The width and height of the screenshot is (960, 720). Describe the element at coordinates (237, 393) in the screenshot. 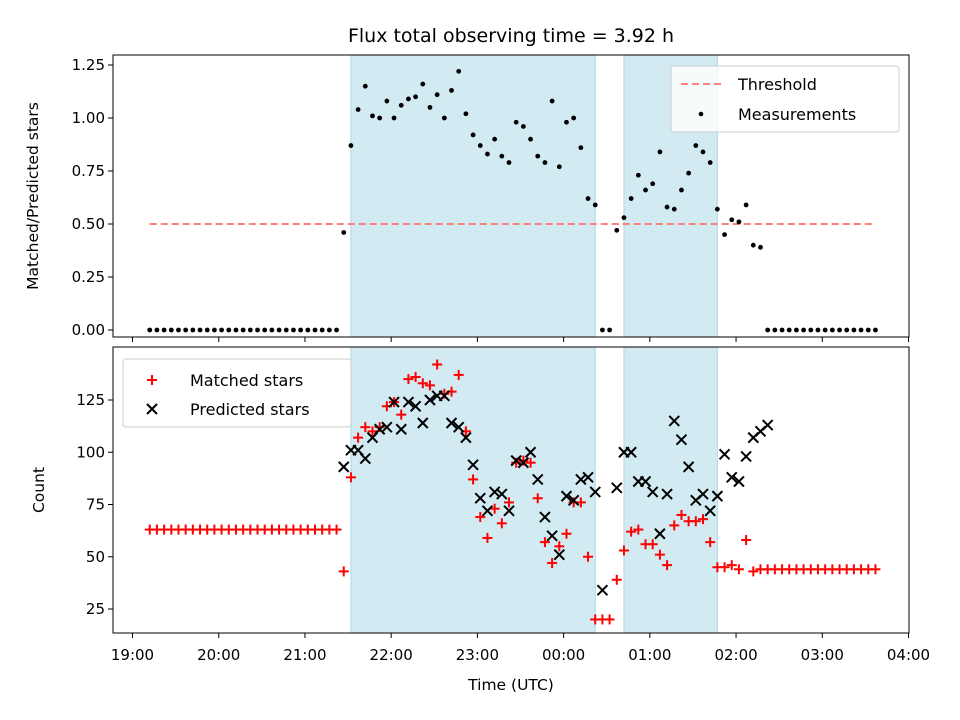

I see `bottom-legend: Matched stars Predicted stars` at that location.